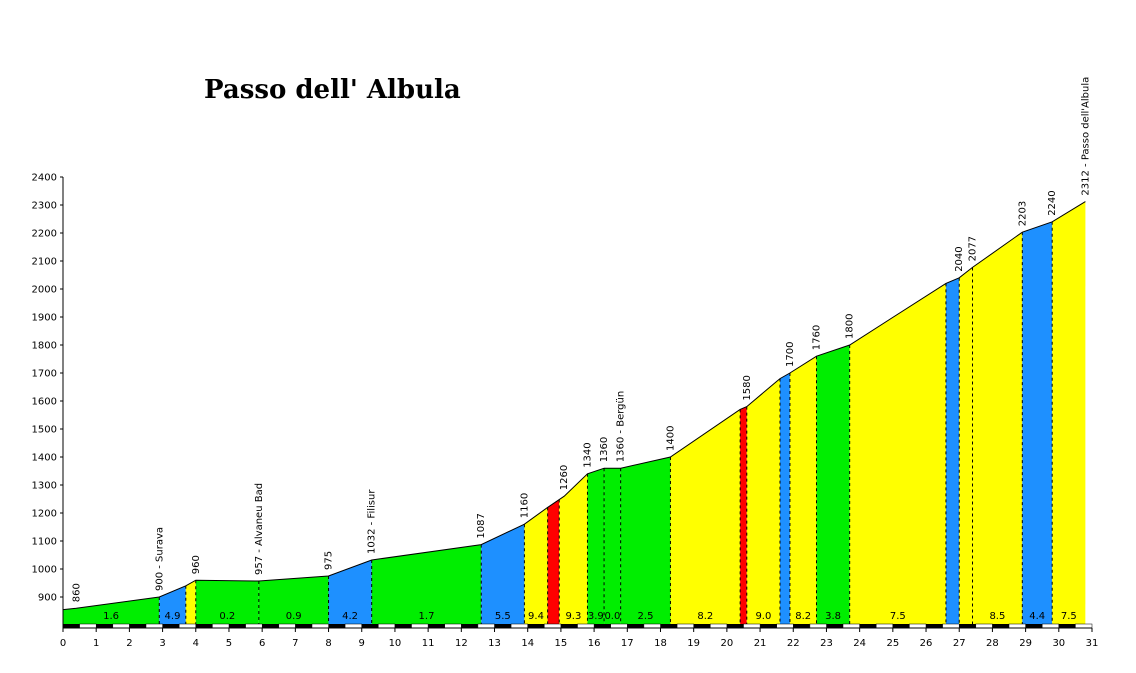 Image resolution: width=1136 pixels, height=673 pixels. I want to click on x-tick-label: 25, so click(892, 643).